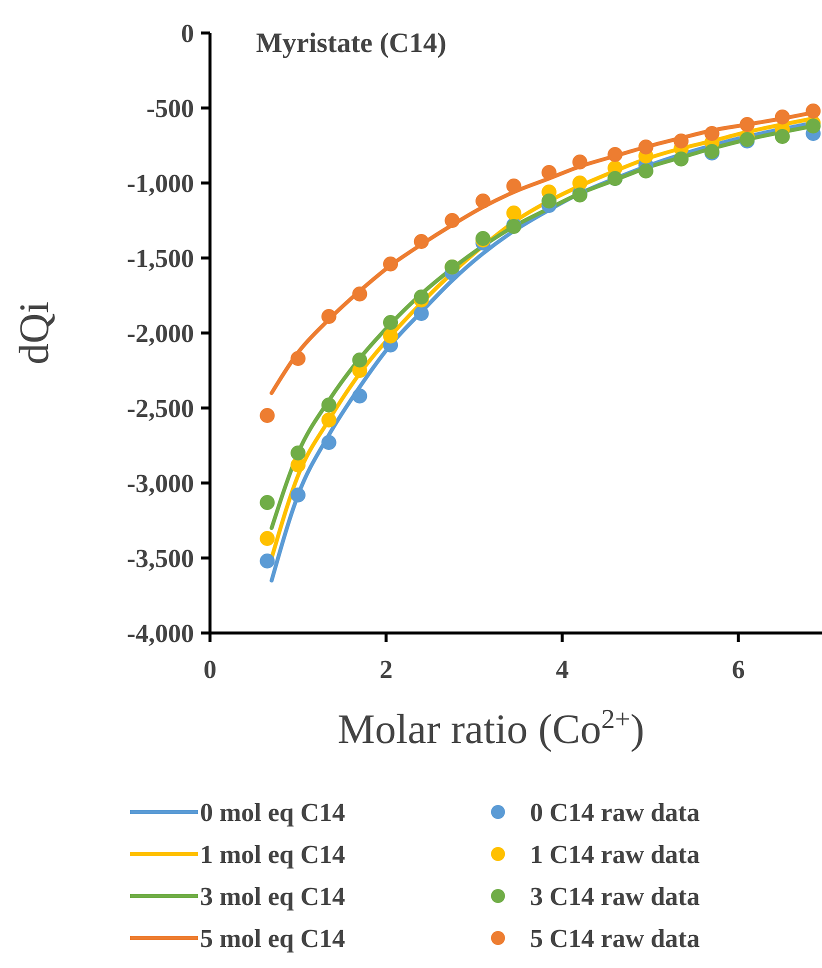  Describe the element at coordinates (273, 896) in the screenshot. I see `legend-label: 3 mol eq C14` at that location.